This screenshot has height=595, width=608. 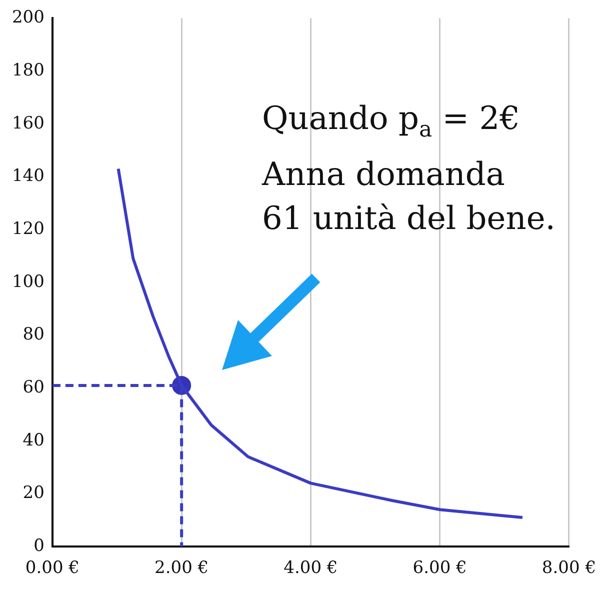 I want to click on x-tick-label: 2.00 €, so click(x=181, y=568).